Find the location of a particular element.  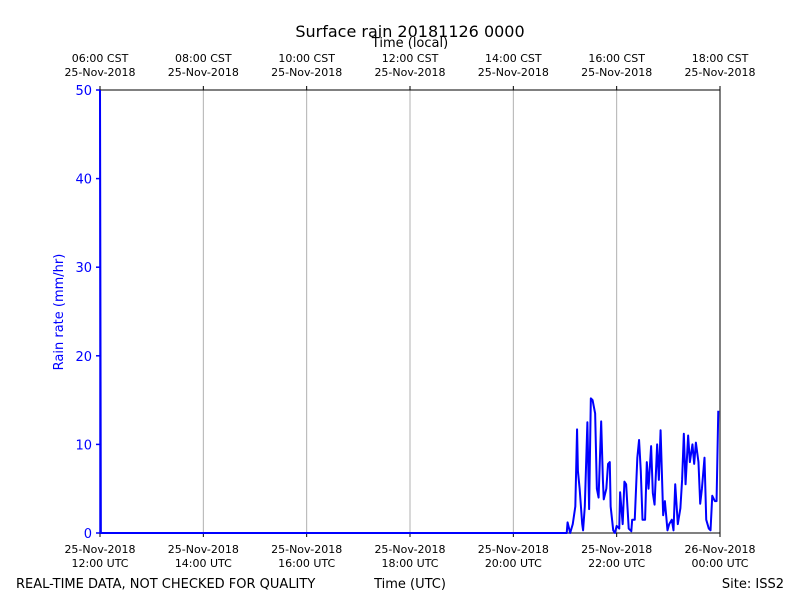

x2-tick-label: 06:00 CST 25-Nov-2018 is located at coordinates (99, 65).